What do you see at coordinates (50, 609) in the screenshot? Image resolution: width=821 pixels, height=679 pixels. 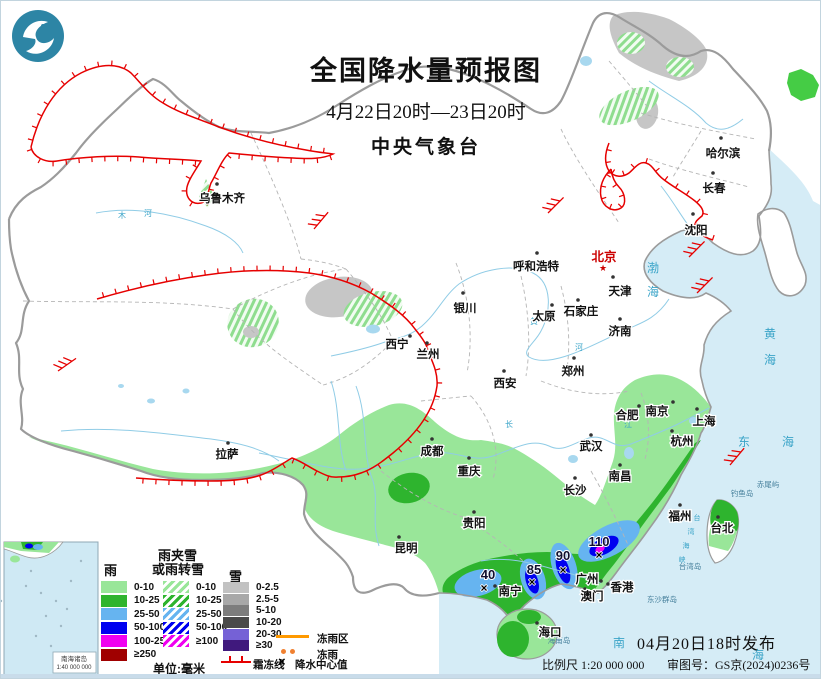 I see `south-china-sea-inset: 南海诸岛 1:40 000 000` at bounding box center [50, 609].